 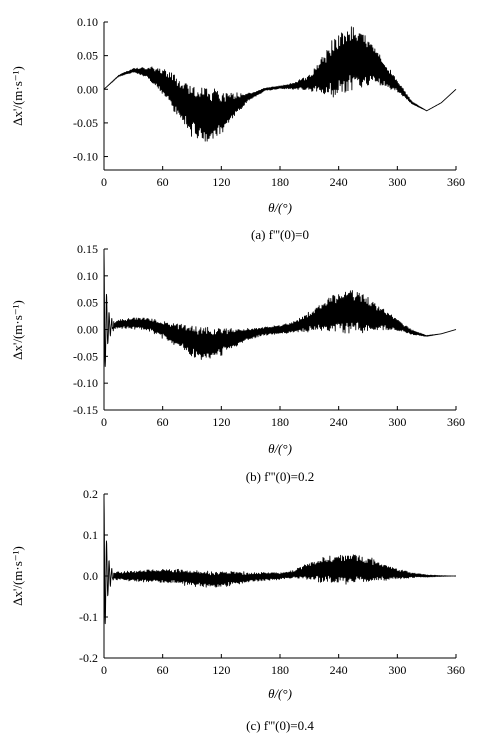 What do you see at coordinates (280, 476) in the screenshot?
I see `panel-caption: (b) f'''(0)=0.2` at bounding box center [280, 476].